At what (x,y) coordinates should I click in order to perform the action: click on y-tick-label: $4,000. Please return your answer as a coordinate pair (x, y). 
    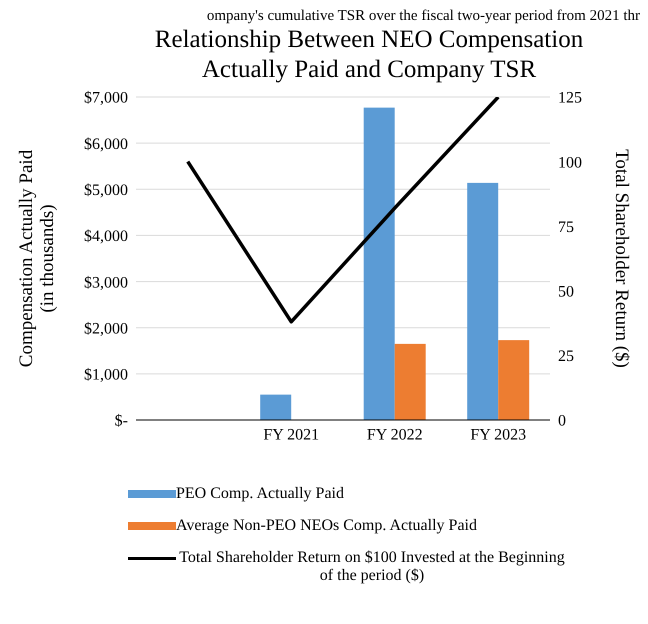
    Looking at the image, I should click on (106, 237).